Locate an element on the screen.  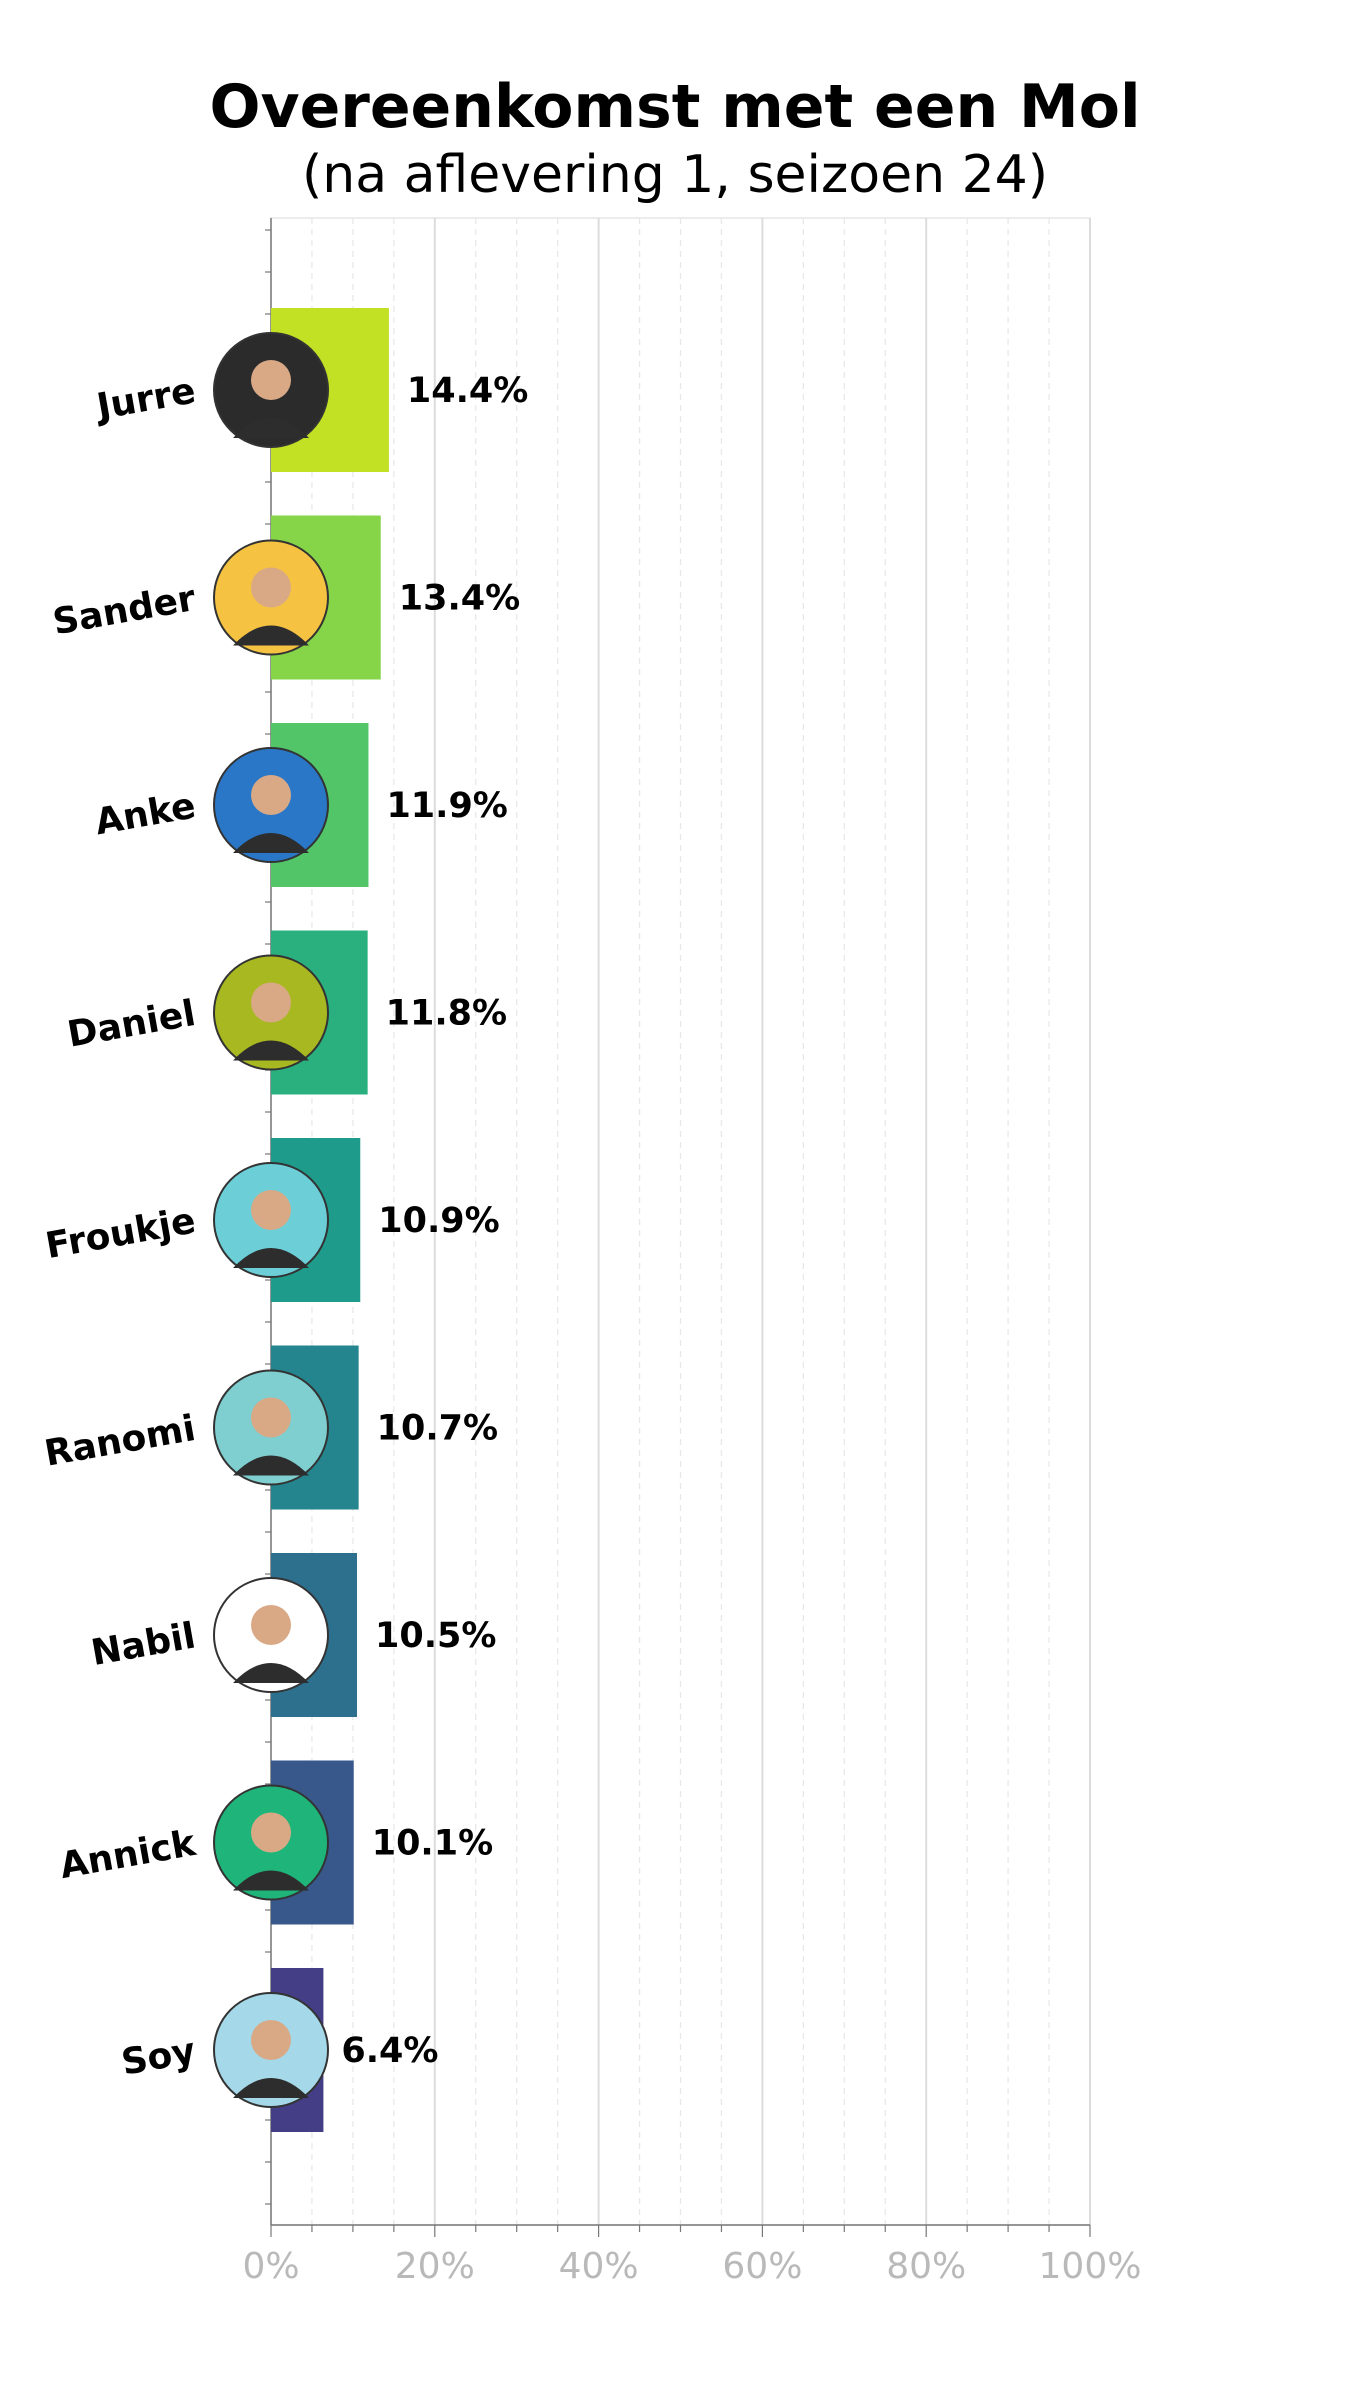
category-label: Sander is located at coordinates (124, 610).